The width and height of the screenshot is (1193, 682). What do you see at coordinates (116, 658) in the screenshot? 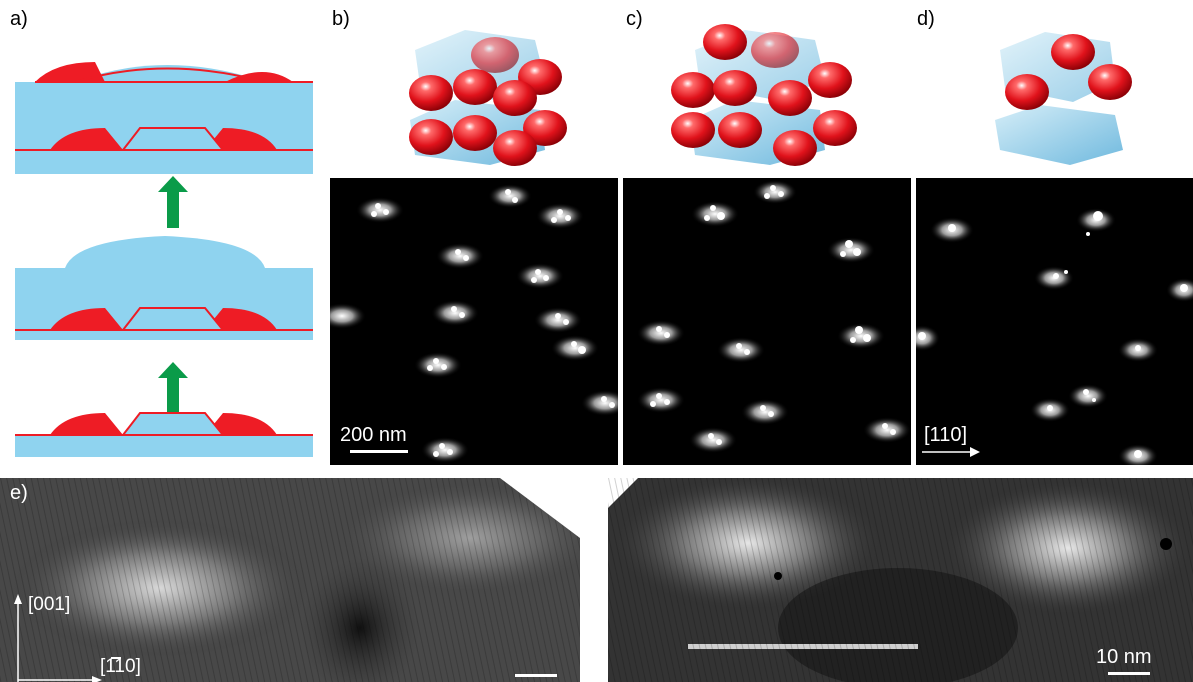
I see `overbar-icon` at bounding box center [116, 658].